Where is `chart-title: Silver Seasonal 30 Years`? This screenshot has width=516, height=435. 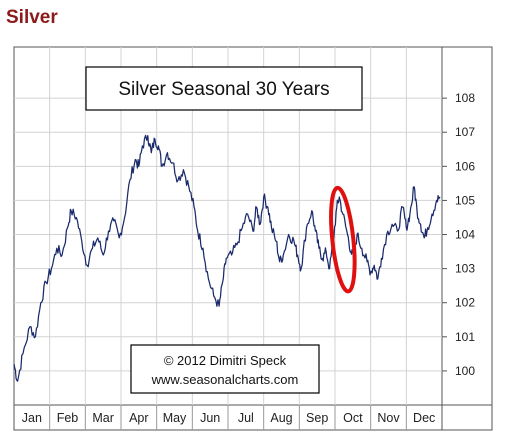 chart-title: Silver Seasonal 30 Years is located at coordinates (223, 89).